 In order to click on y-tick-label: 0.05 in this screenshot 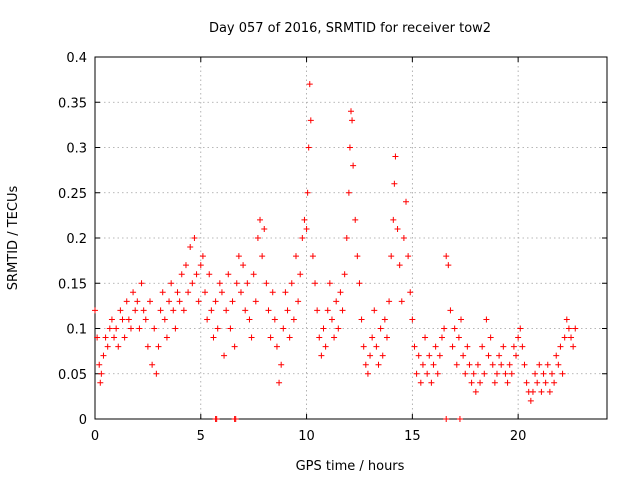, I will do `click(72, 375)`.